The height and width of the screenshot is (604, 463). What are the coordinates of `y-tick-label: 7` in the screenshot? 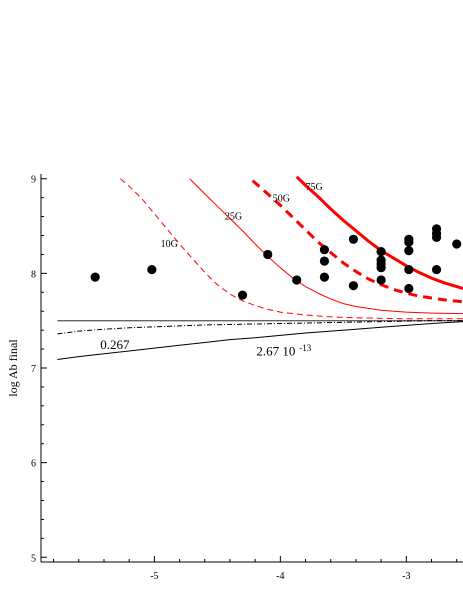 It's located at (33, 369).